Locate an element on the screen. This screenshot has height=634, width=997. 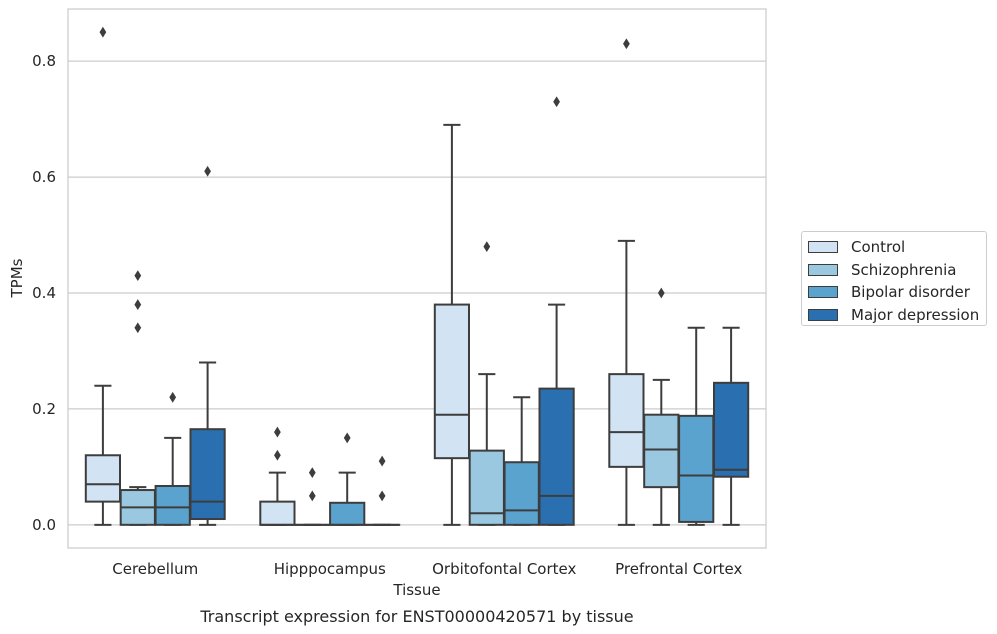
y-tick-label: 0.0 is located at coordinates (44, 525).